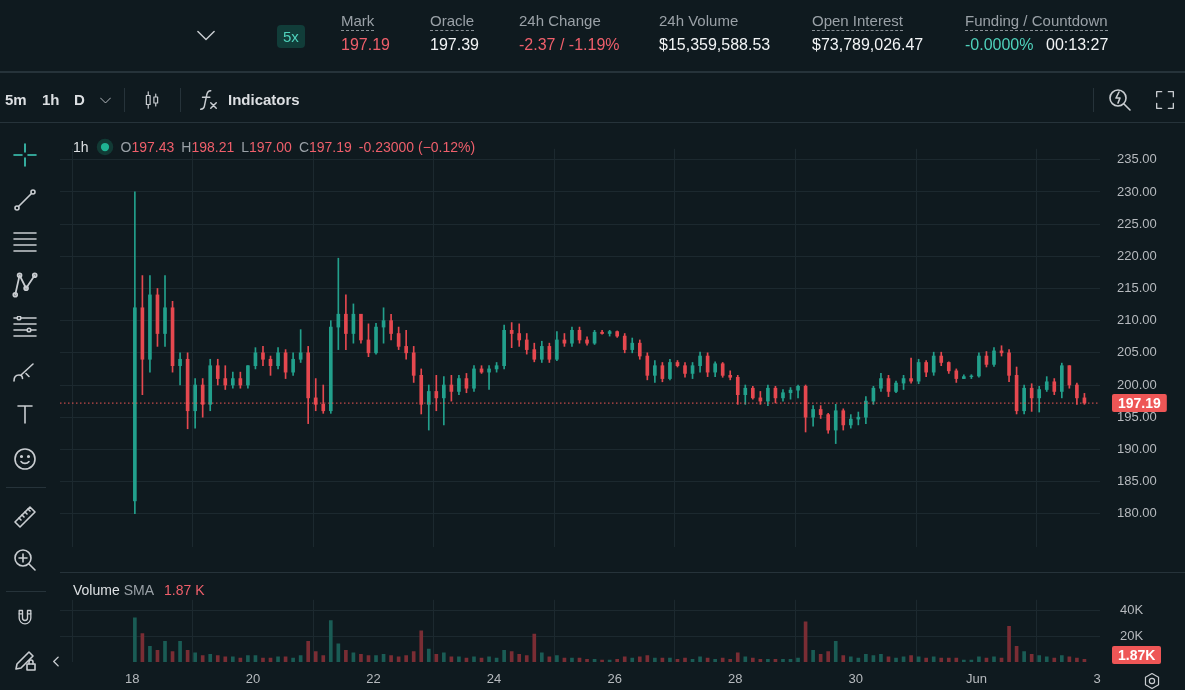 The height and width of the screenshot is (690, 1185). I want to click on y-tick-label: 20K, so click(1132, 635).